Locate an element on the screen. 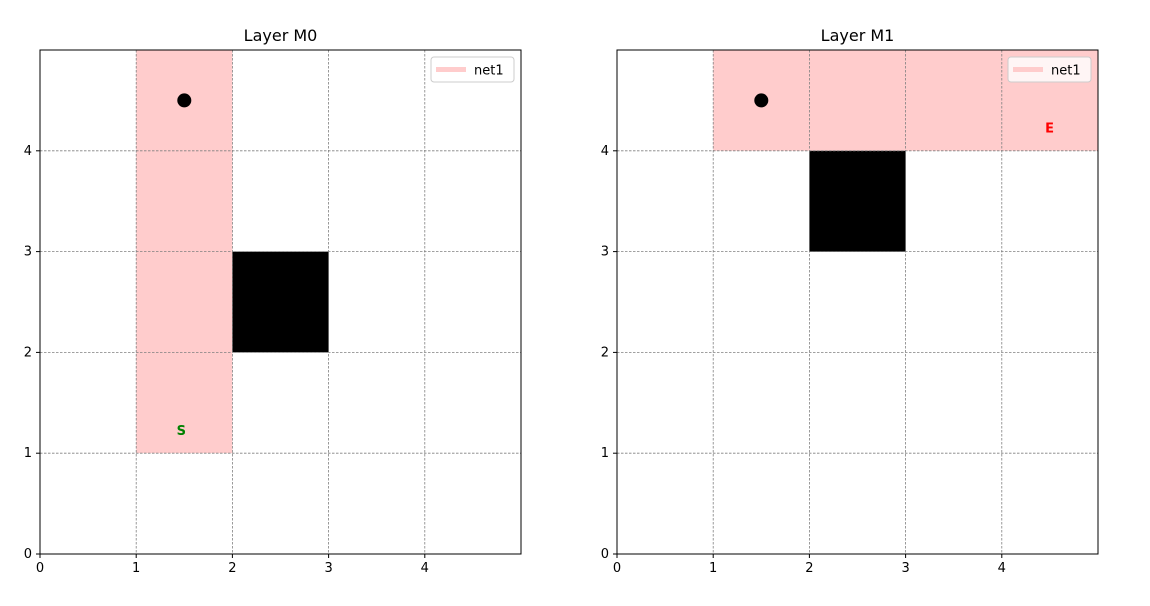  annotation-label: S is located at coordinates (181, 431).